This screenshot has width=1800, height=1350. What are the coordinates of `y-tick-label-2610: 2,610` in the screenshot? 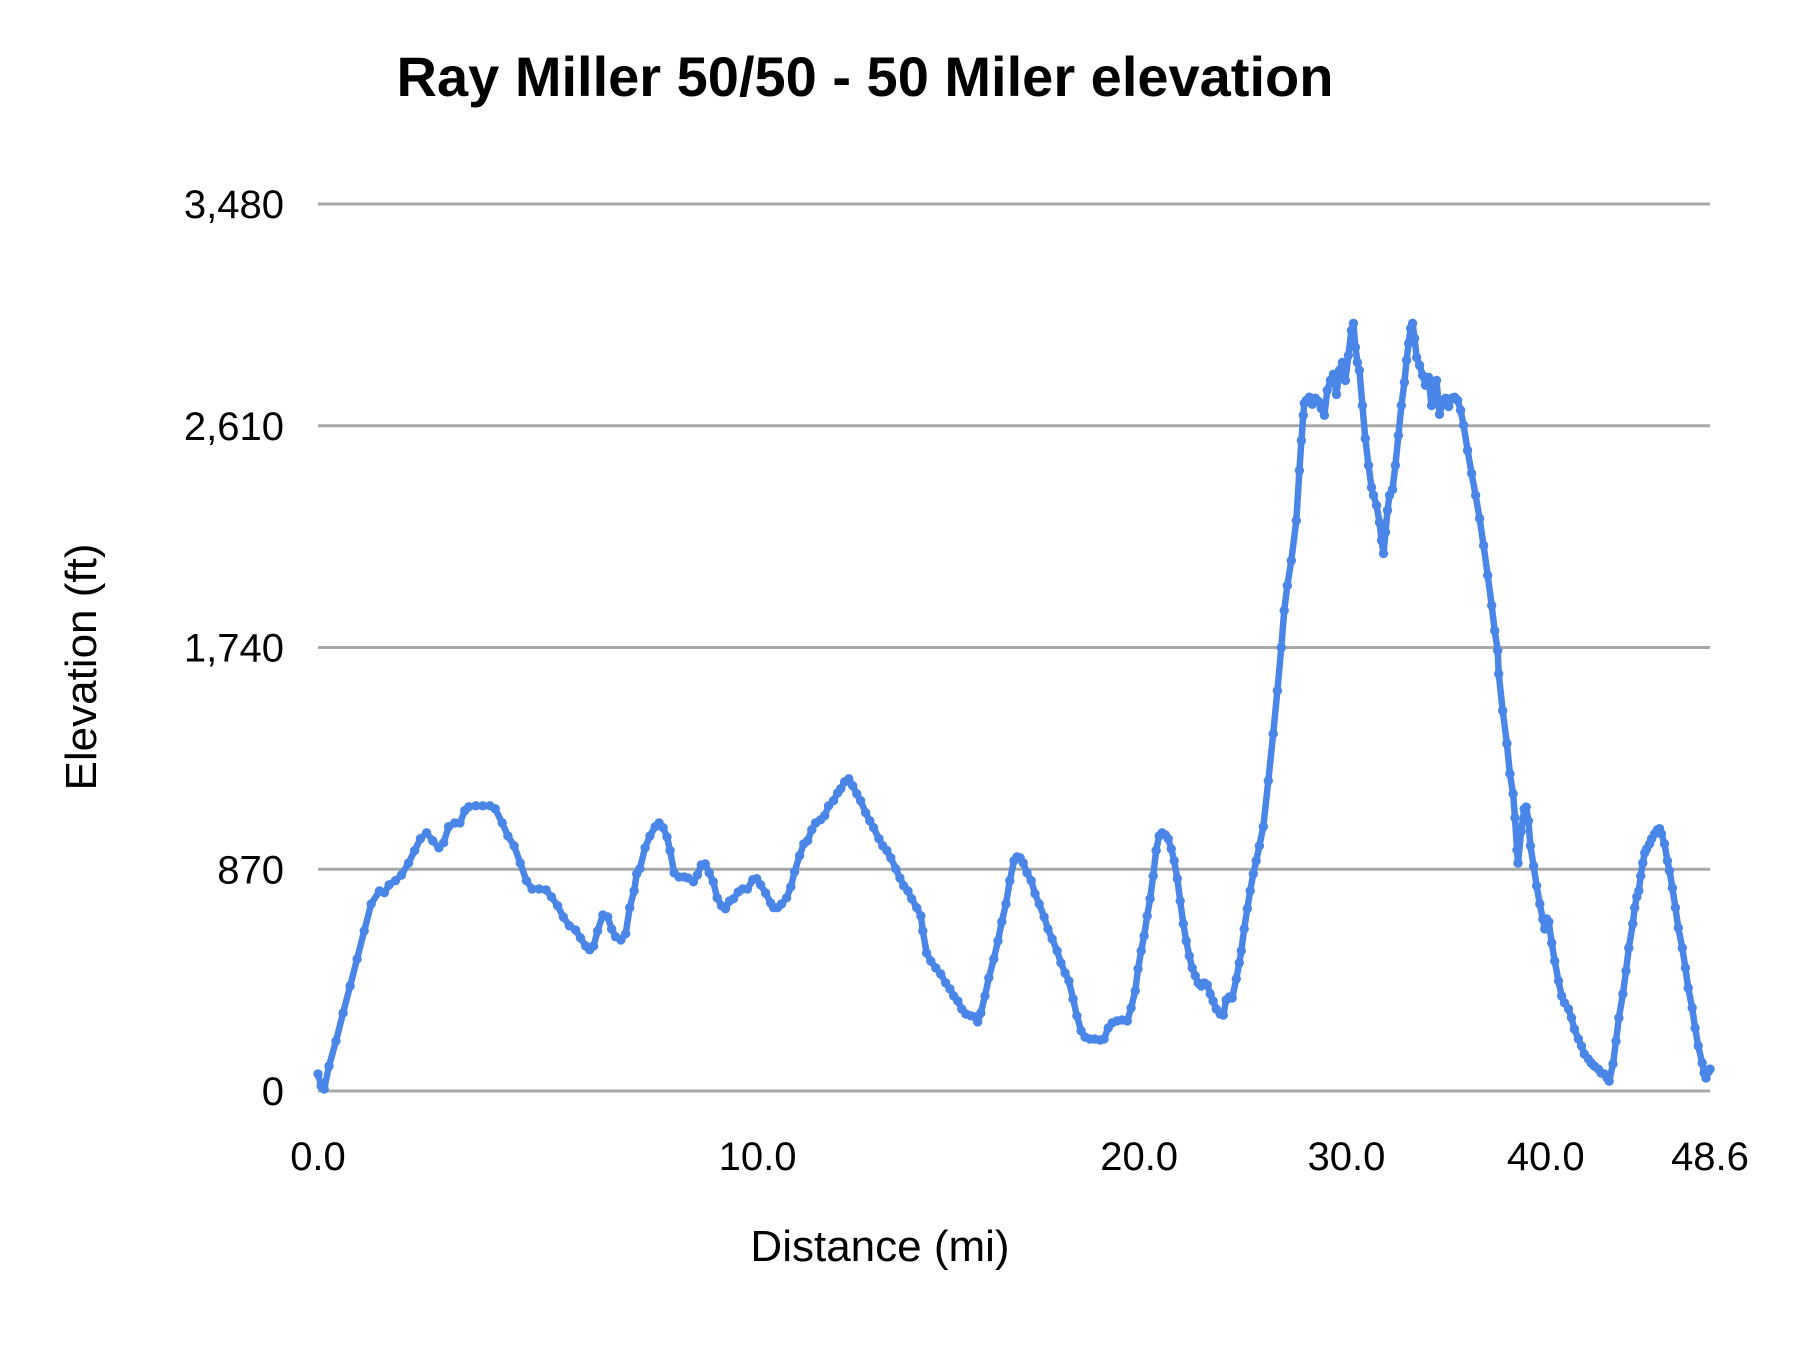 It's located at (234, 427).